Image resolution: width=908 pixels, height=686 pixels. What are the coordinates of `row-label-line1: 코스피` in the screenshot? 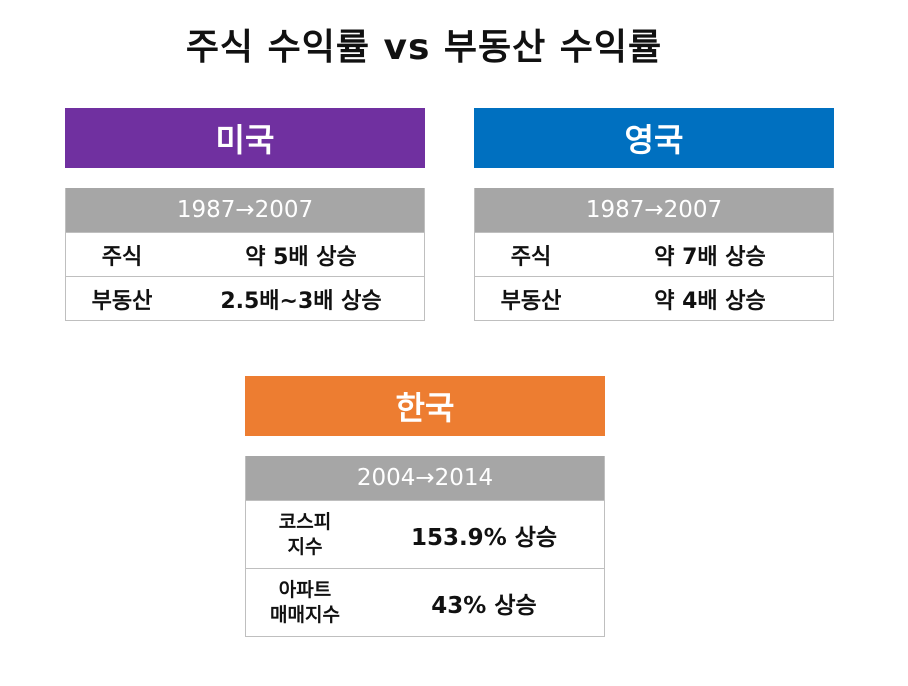 It's located at (305, 521).